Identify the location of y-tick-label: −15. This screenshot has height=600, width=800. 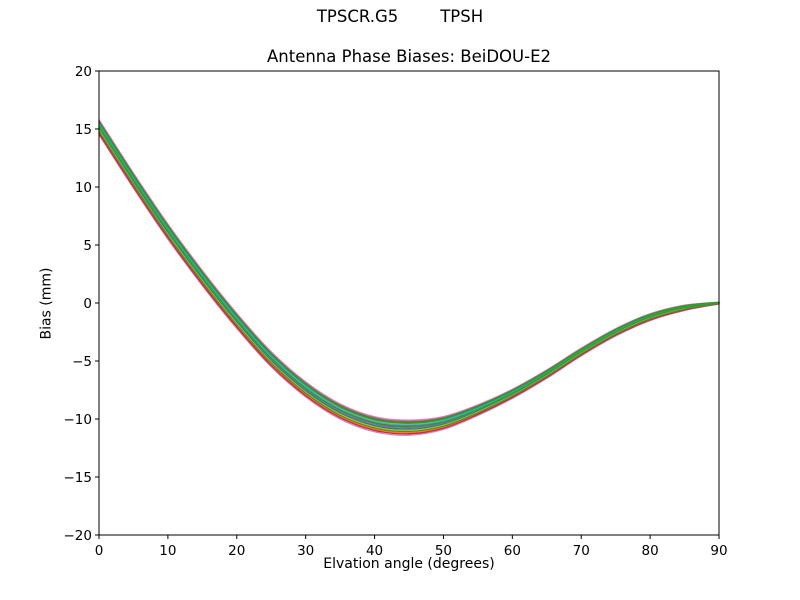
(78, 478).